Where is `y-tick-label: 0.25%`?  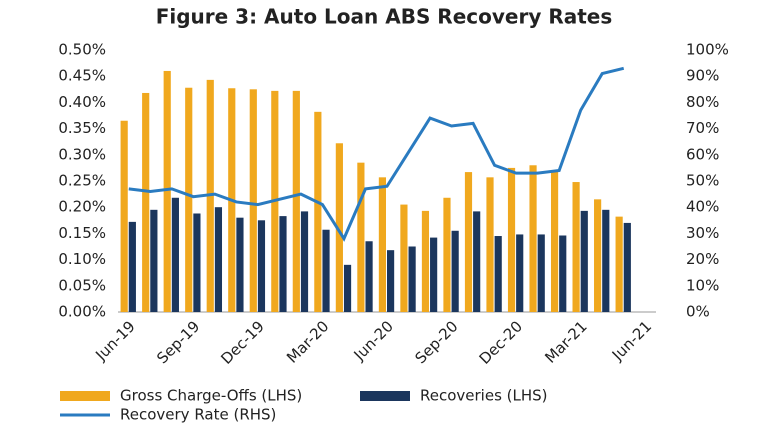
y-tick-label: 0.25% is located at coordinates (82, 181).